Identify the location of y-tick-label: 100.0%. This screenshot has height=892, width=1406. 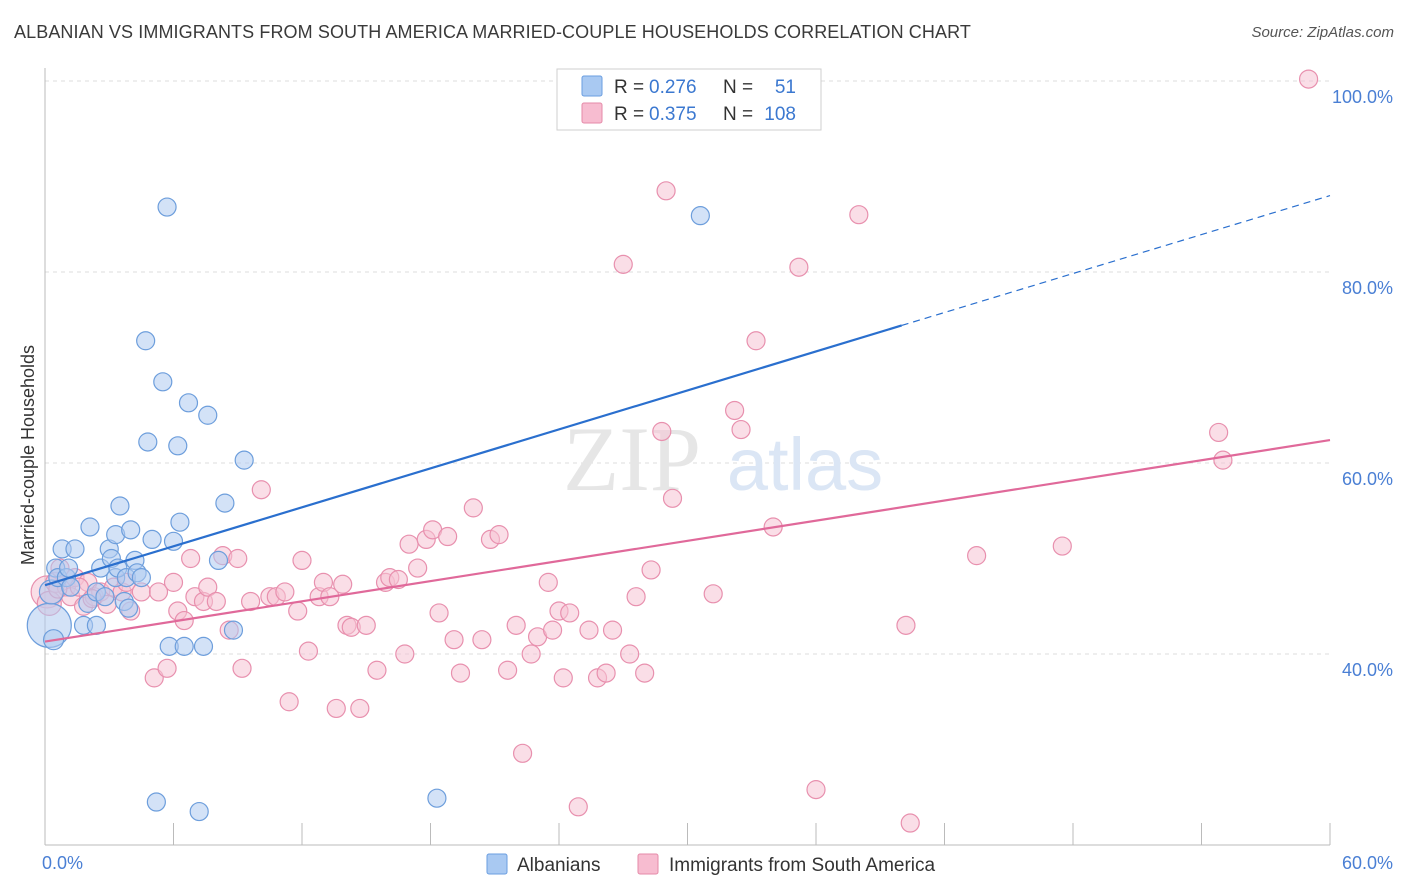
(1362, 97).